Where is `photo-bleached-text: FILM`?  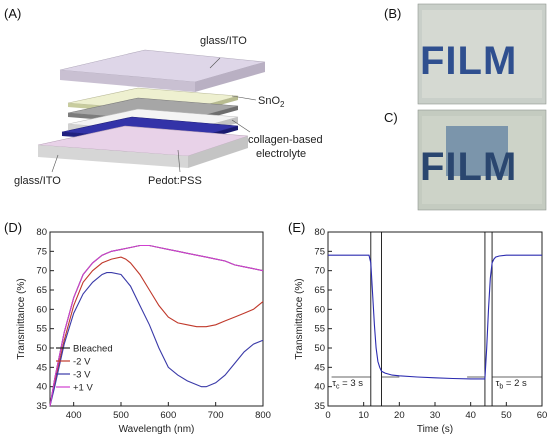 photo-bleached-text: FILM is located at coordinates (468, 61).